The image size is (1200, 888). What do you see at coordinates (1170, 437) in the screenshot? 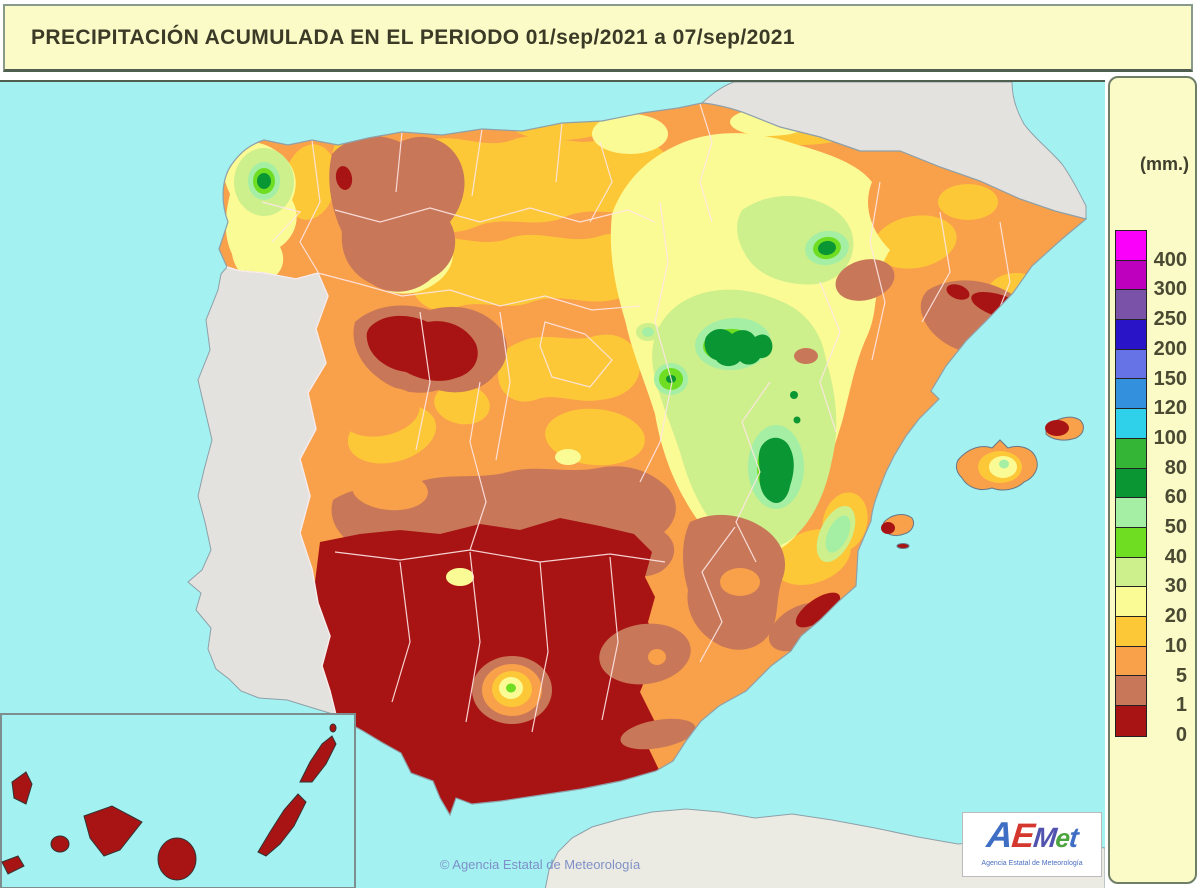
I see `legend-label-100: 100` at bounding box center [1170, 437].